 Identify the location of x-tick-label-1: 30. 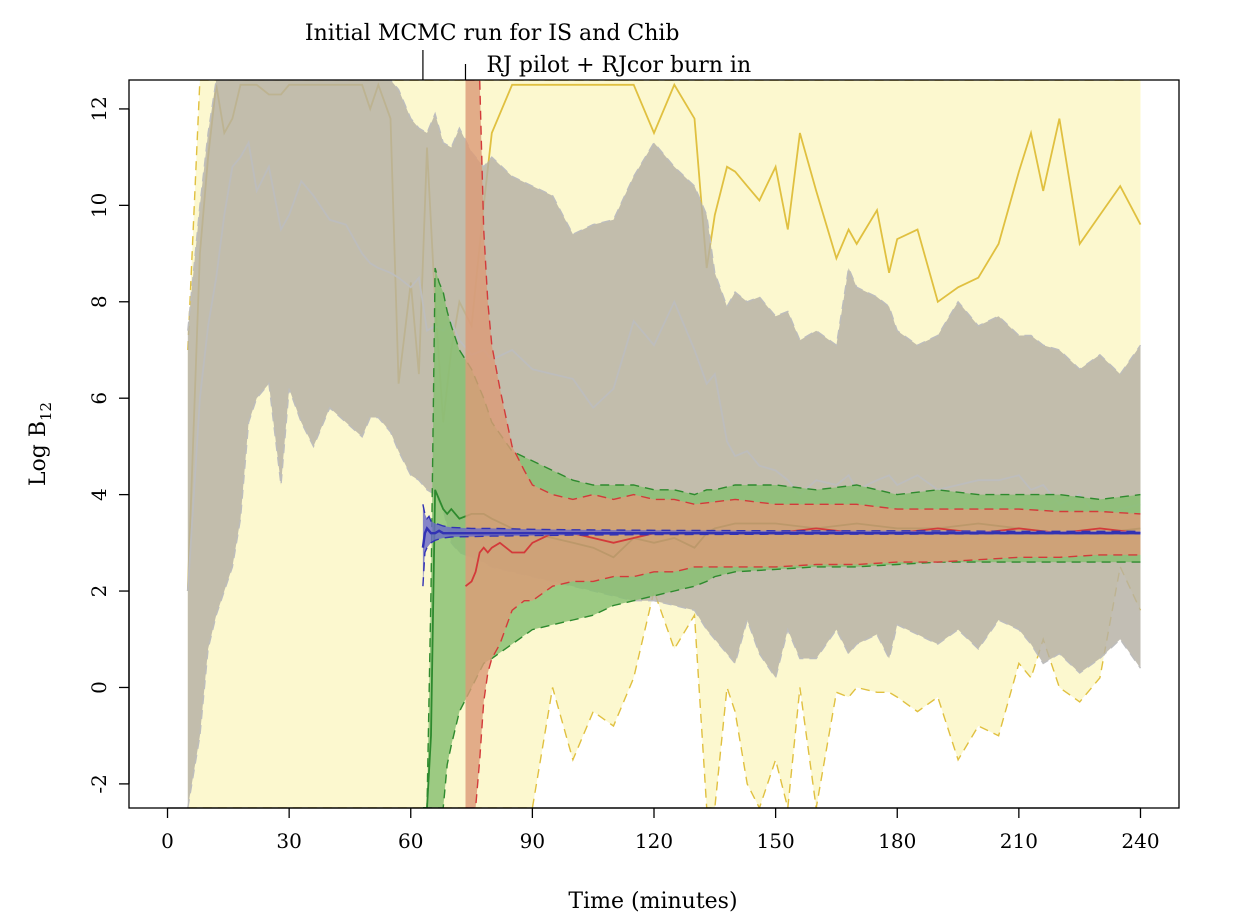
(288, 841).